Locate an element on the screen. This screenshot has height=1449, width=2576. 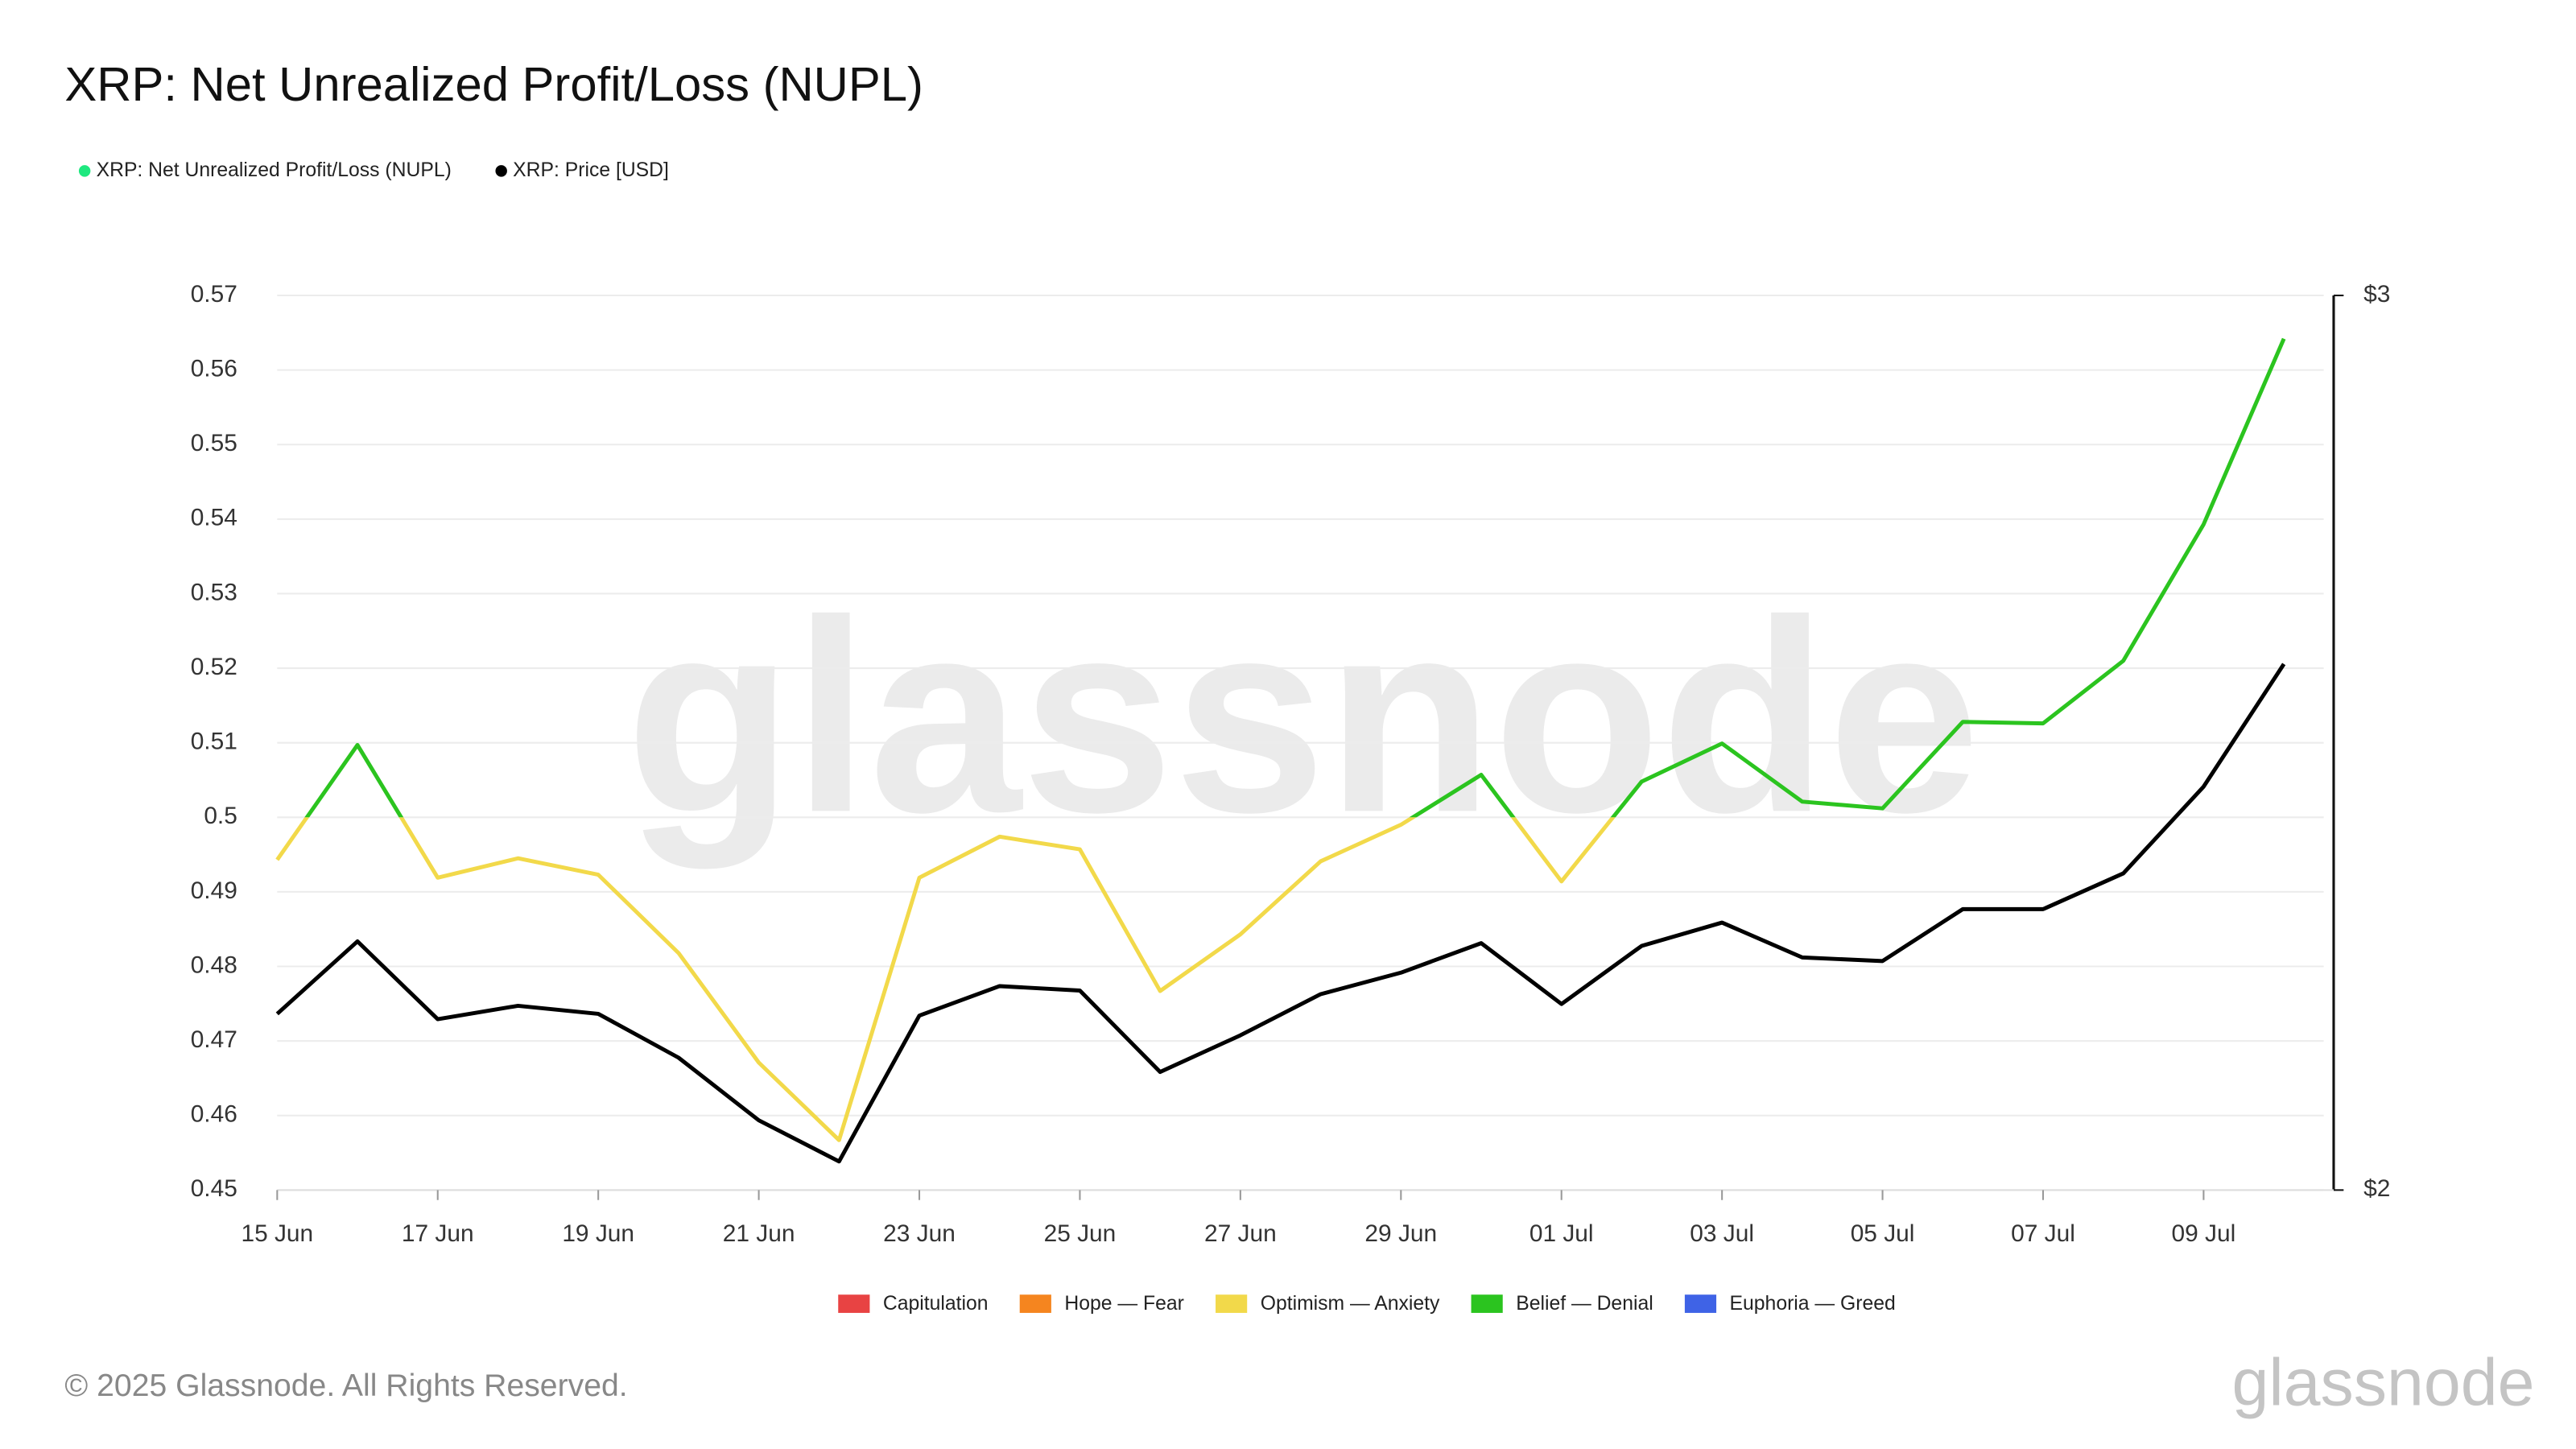
y-tick-label: 0.48 is located at coordinates (214, 965).